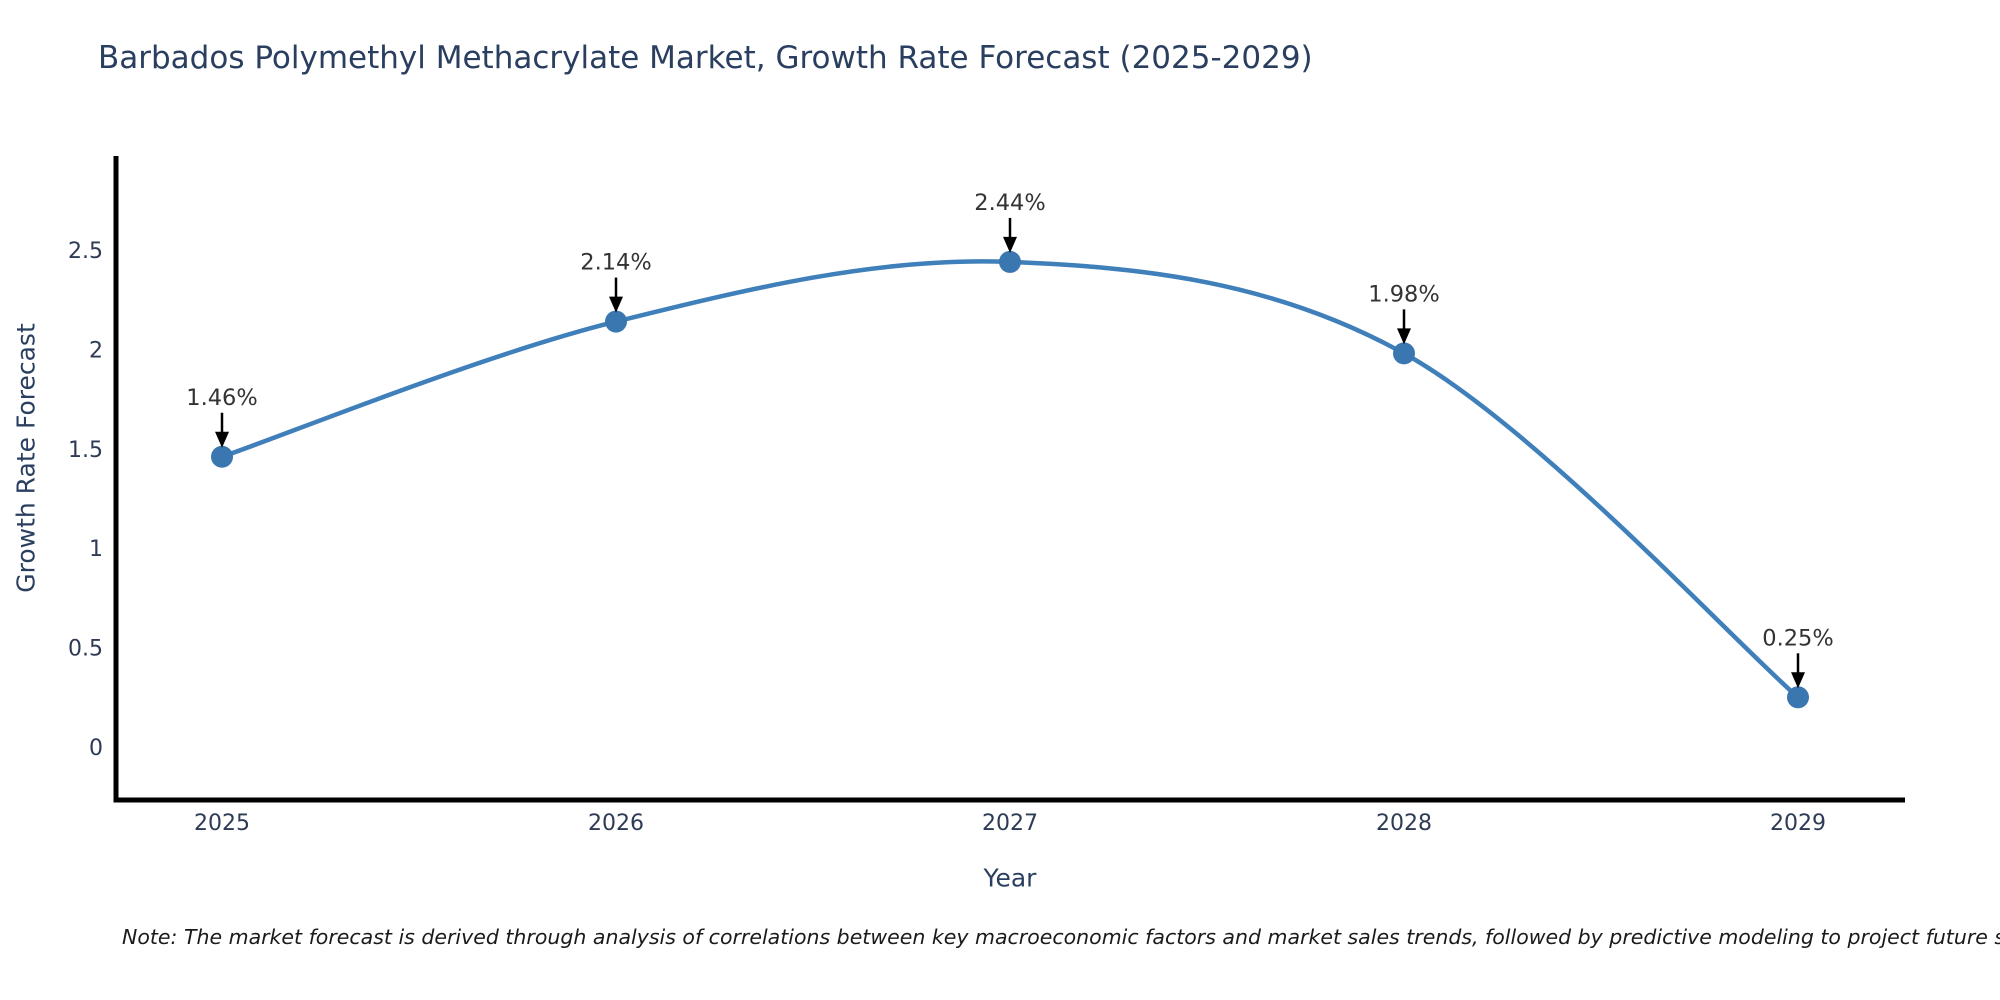  What do you see at coordinates (96, 350) in the screenshot?
I see `y-tick-label: 2` at bounding box center [96, 350].